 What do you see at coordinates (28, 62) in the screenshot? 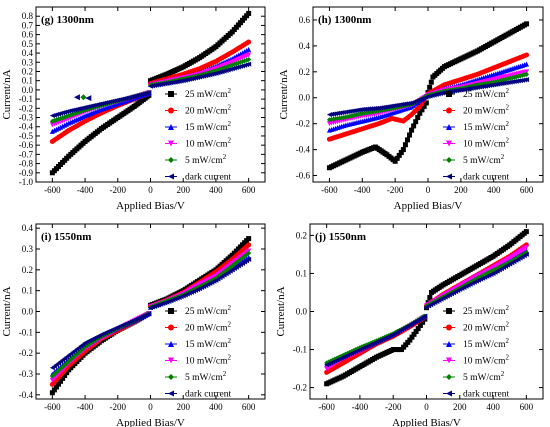
I see `y-tick-label: 0.3` at bounding box center [28, 62].